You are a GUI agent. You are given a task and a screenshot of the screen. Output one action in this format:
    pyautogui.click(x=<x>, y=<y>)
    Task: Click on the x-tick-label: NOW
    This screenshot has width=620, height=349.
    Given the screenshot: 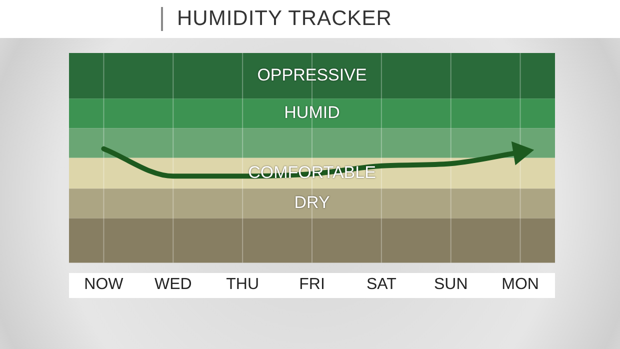 What is the action you would take?
    pyautogui.click(x=104, y=284)
    